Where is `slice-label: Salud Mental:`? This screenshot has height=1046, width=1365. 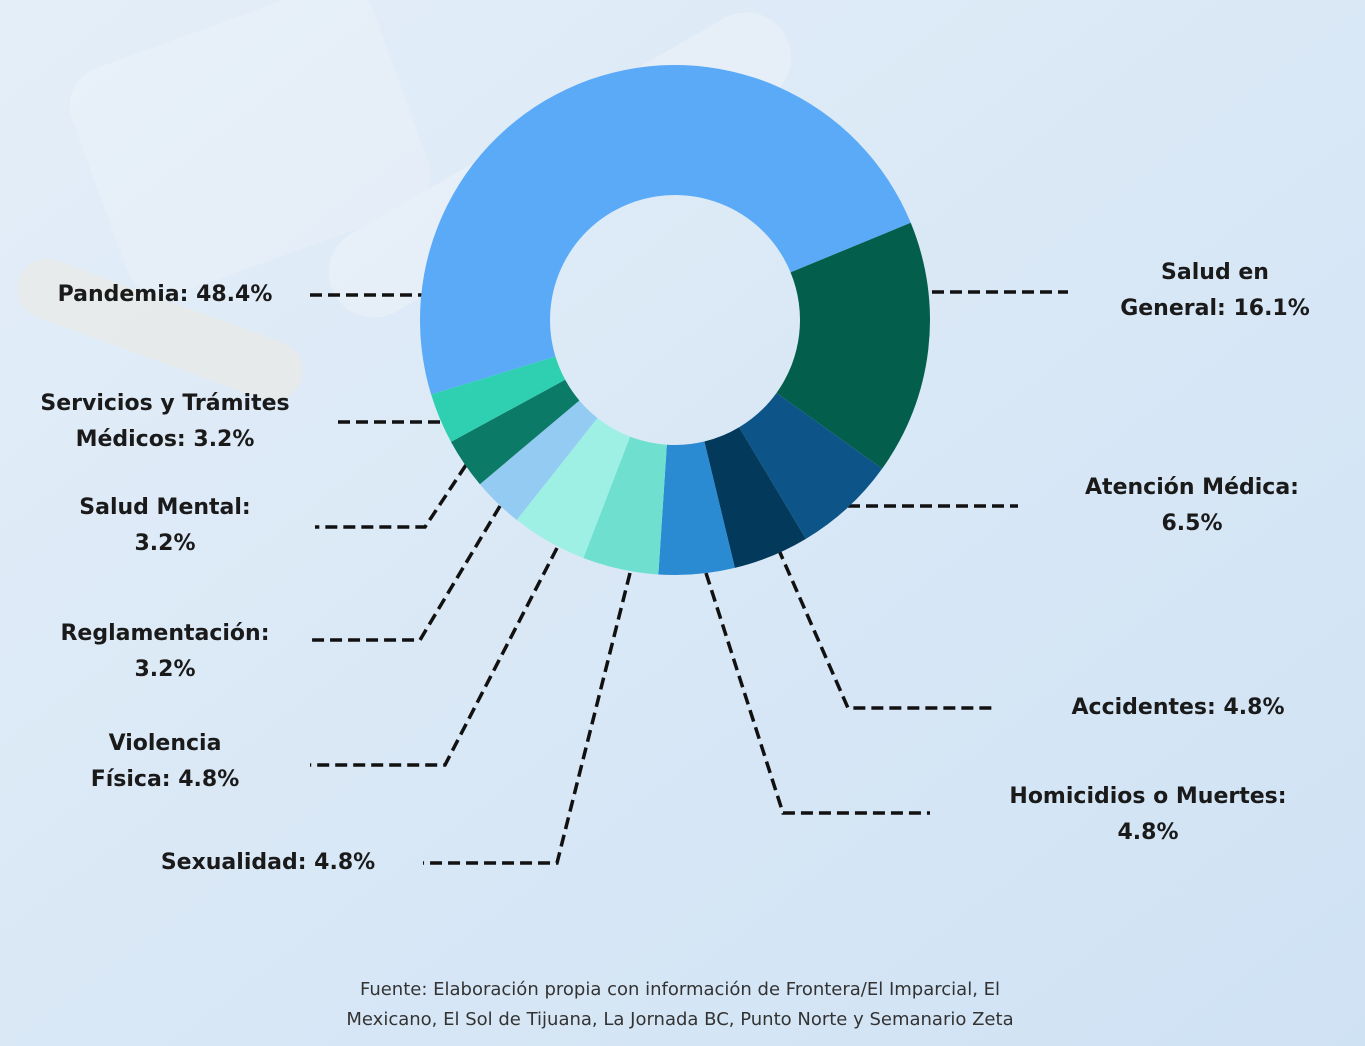 slice-label: Salud Mental: is located at coordinates (164, 507).